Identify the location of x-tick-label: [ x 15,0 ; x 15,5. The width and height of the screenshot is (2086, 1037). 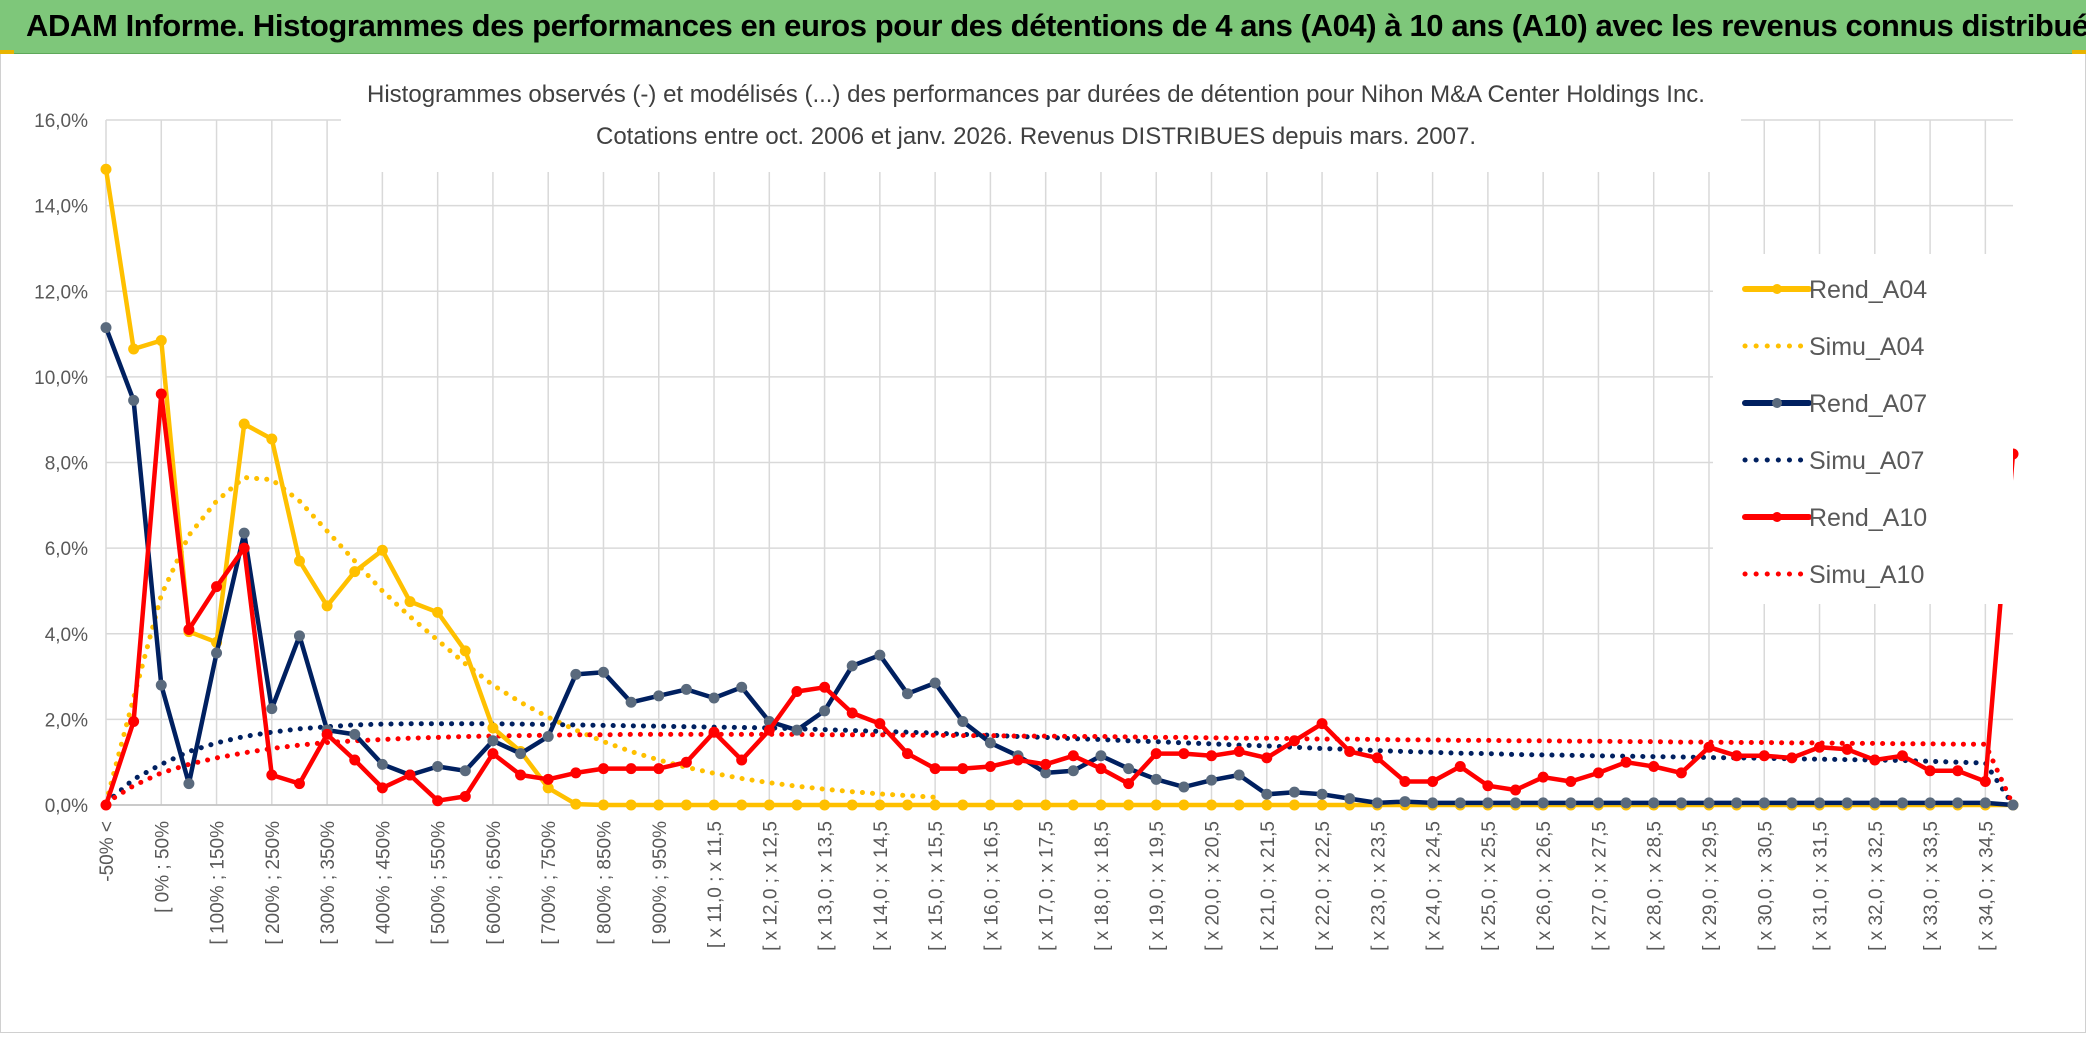
(936, 886).